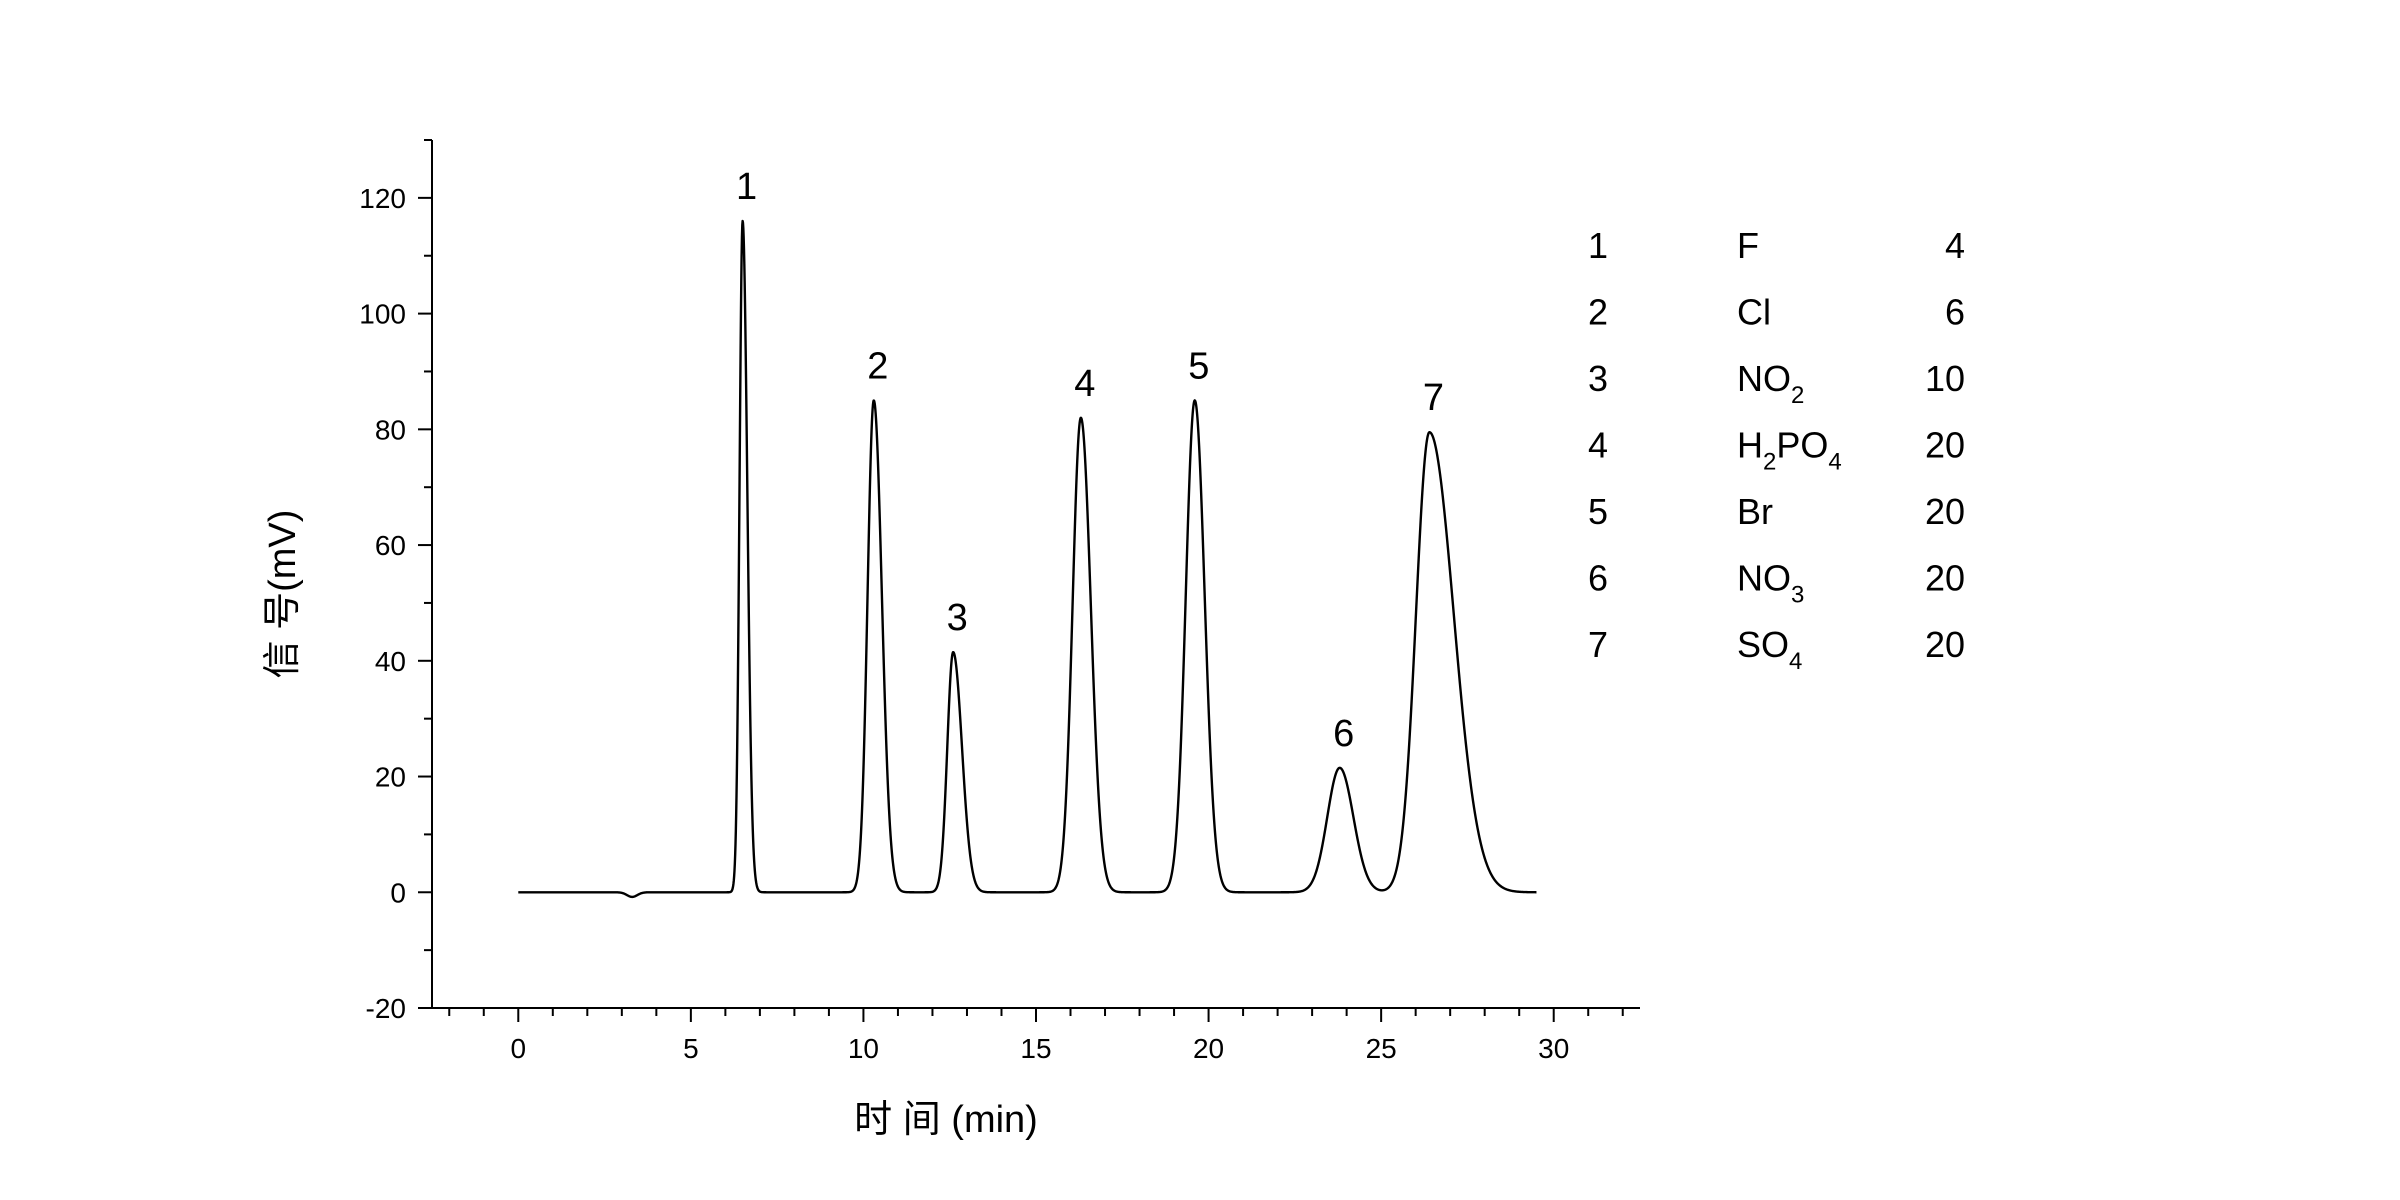  I want to click on x-tick-label: 30, so click(1553, 1048).